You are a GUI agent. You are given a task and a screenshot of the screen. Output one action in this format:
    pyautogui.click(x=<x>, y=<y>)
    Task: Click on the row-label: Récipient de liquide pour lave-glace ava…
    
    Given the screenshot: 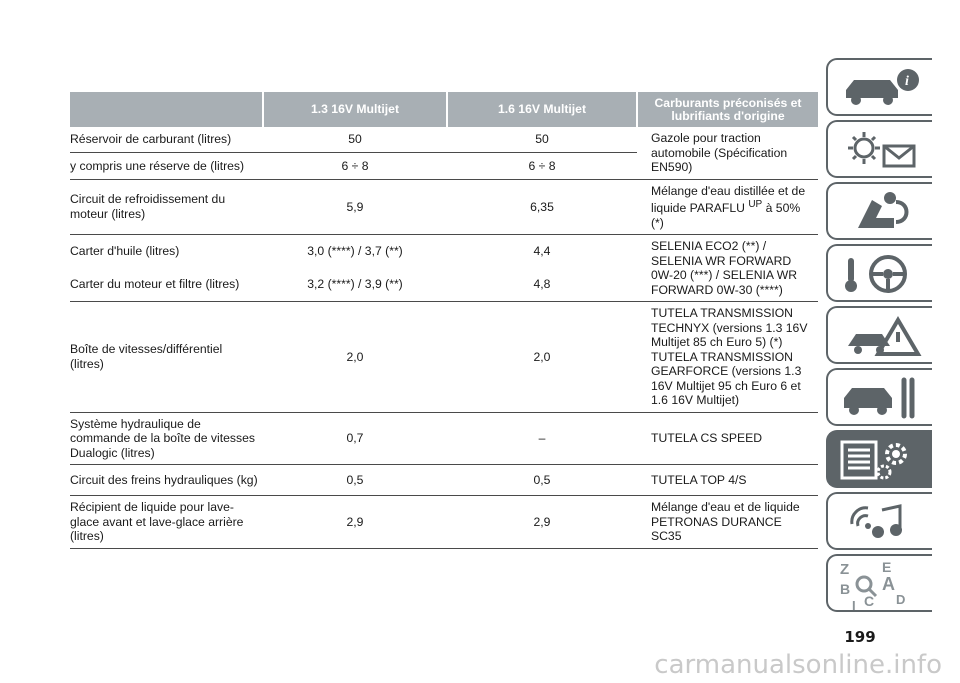 What is the action you would take?
    pyautogui.click(x=166, y=522)
    